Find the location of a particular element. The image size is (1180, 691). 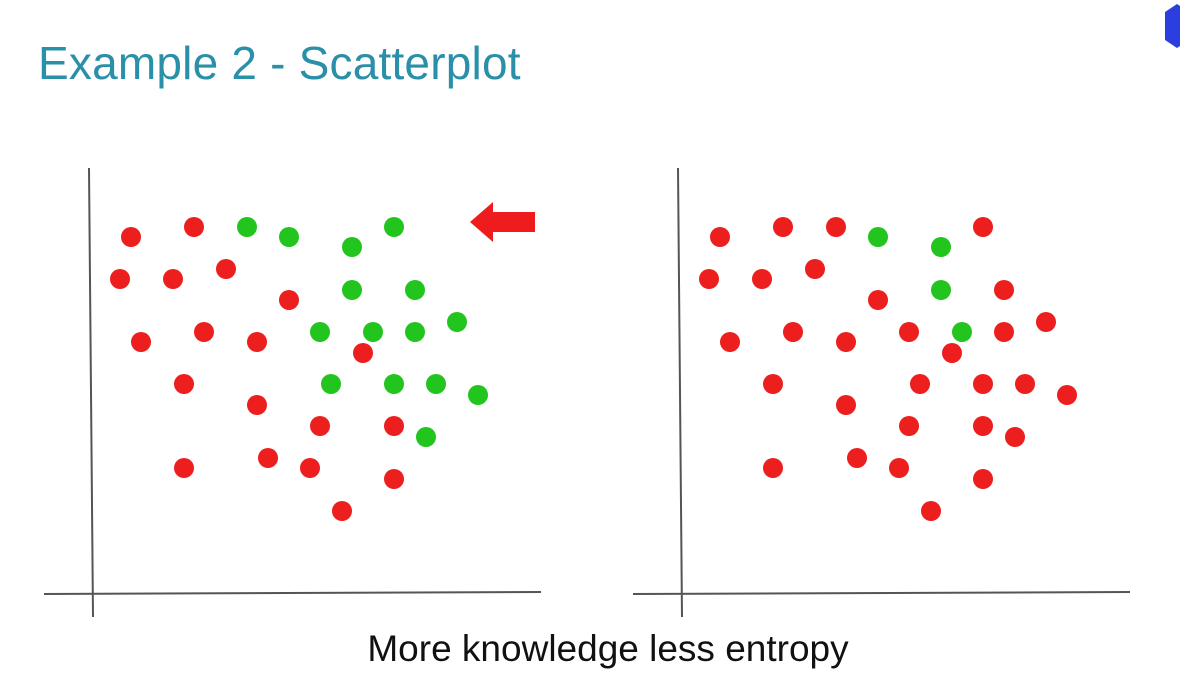

x-axis-right is located at coordinates (881, 593).